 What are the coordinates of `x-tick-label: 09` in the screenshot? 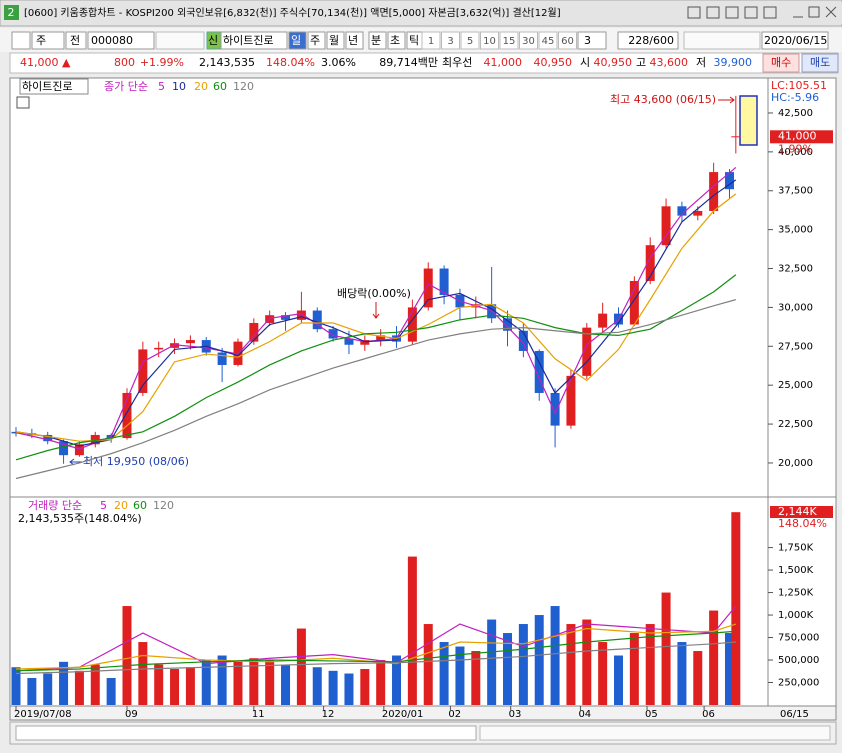 It's located at (131, 714).